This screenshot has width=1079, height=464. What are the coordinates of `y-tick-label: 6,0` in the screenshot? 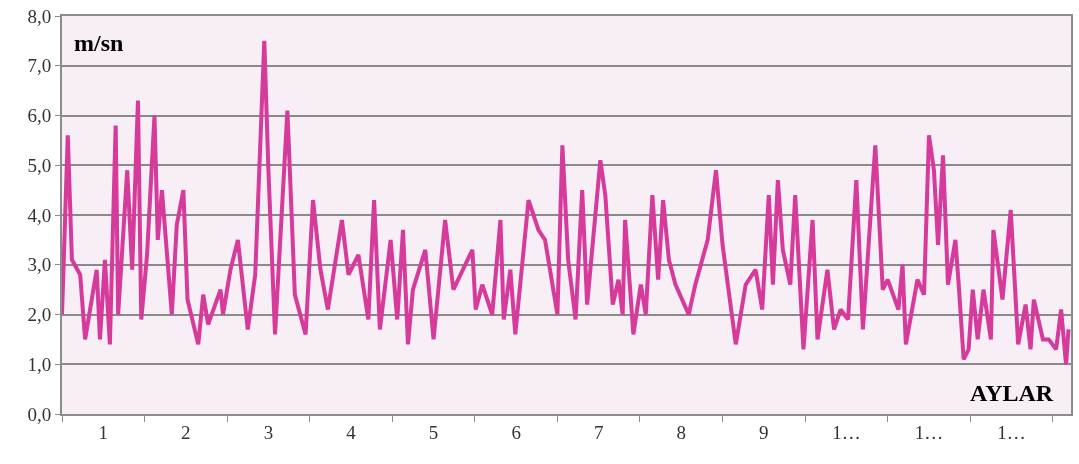 It's located at (39, 116).